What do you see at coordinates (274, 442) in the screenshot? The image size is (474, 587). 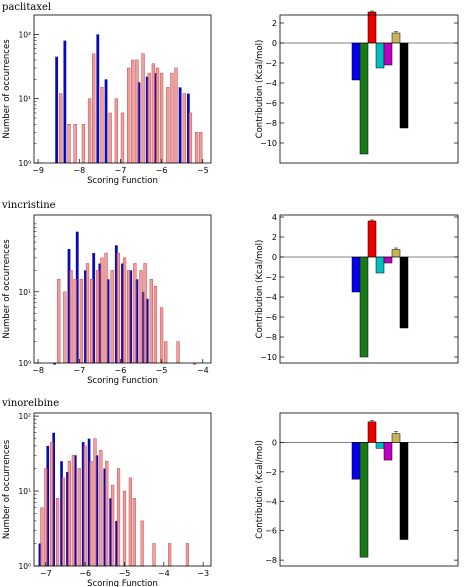 I see `y-tick-label: 0` at bounding box center [274, 442].